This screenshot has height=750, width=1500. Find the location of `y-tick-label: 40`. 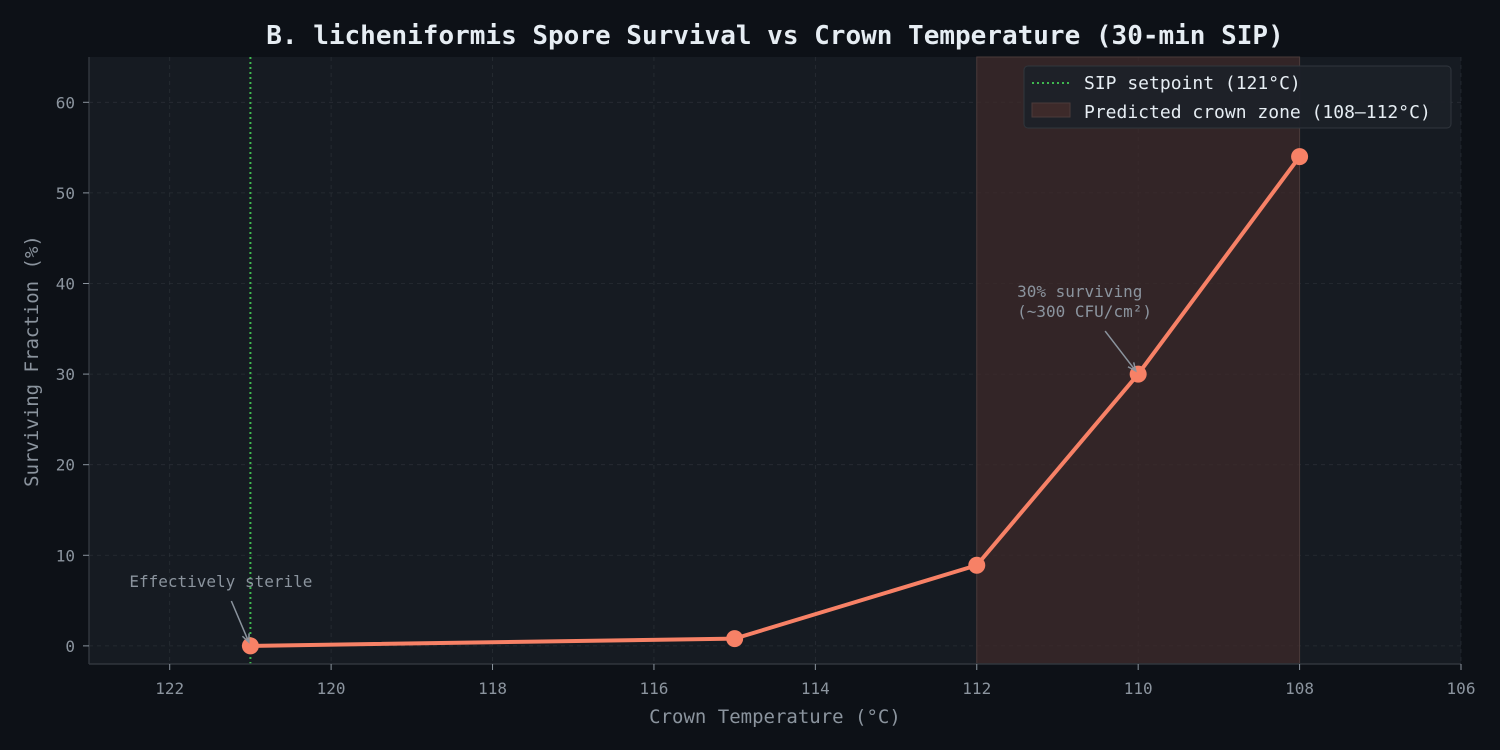

y-tick-label: 40 is located at coordinates (65, 283).